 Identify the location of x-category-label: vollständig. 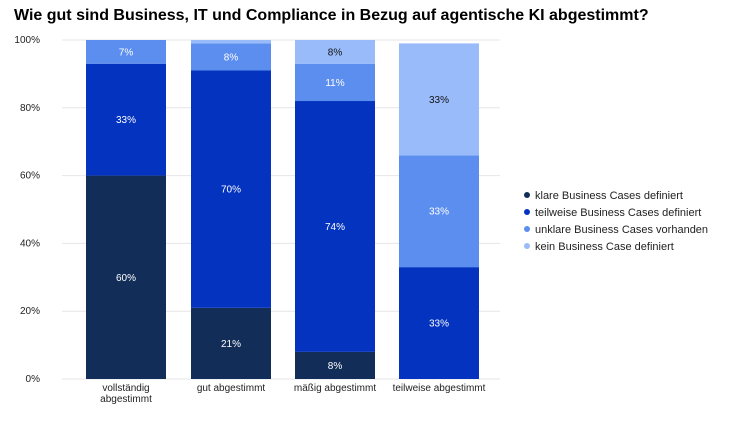
(125, 388).